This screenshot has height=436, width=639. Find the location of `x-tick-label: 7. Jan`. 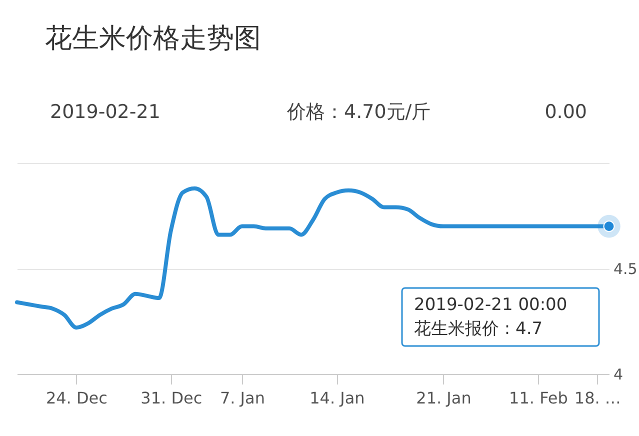

x-tick-label: 7. Jan is located at coordinates (242, 398).